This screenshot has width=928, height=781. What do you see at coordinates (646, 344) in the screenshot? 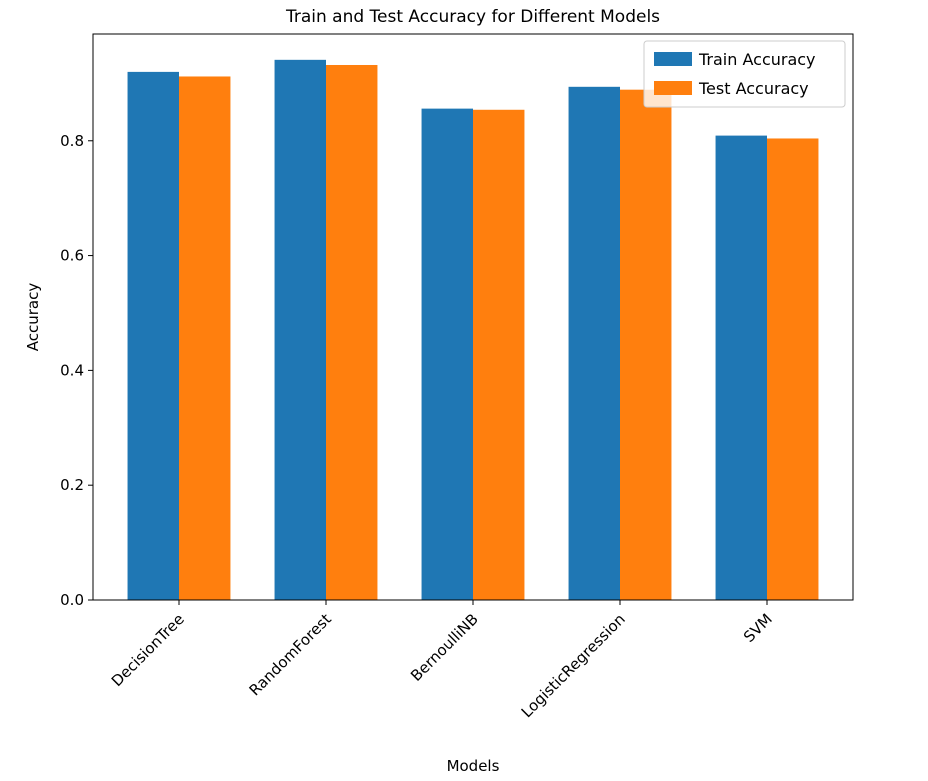
I see `bar-test-logisticregression` at bounding box center [646, 344].